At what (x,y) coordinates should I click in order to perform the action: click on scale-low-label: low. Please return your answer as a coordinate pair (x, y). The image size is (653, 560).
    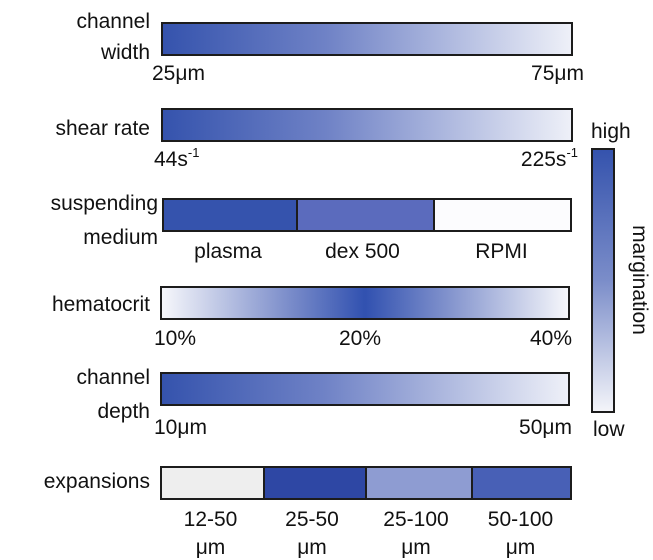
    Looking at the image, I should click on (609, 429).